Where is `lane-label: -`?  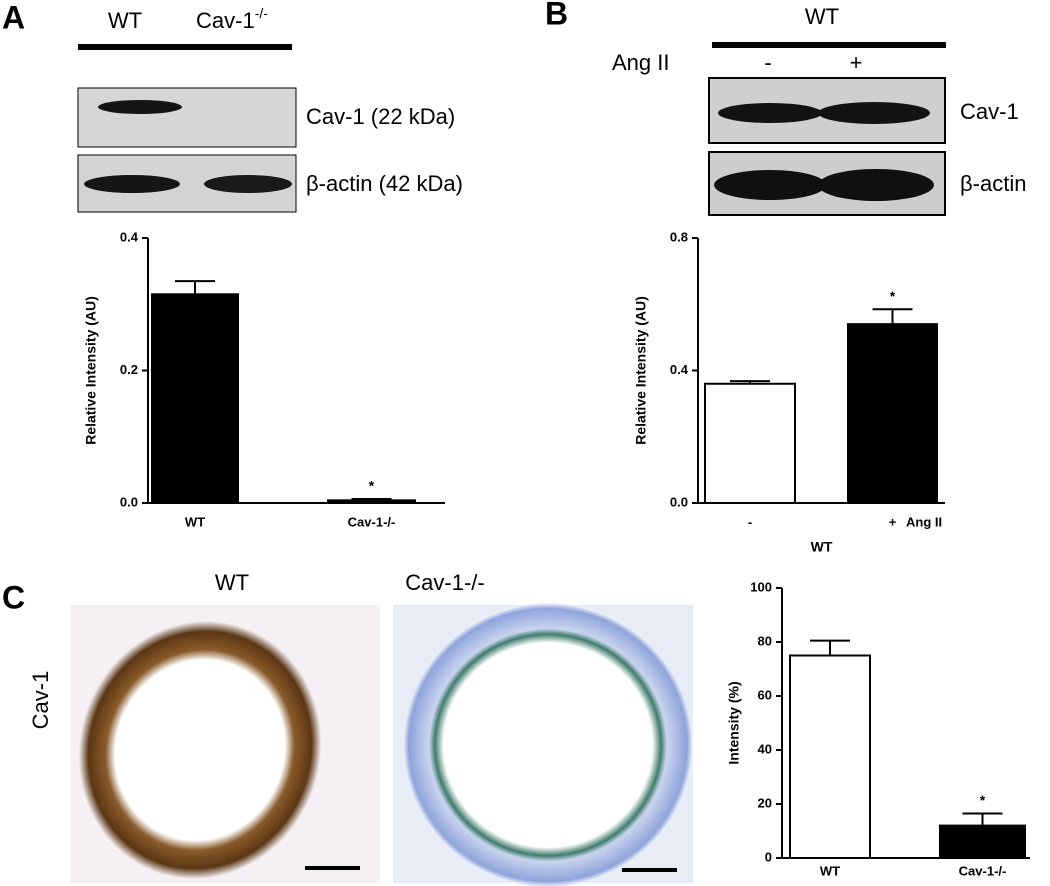
lane-label: - is located at coordinates (767, 62).